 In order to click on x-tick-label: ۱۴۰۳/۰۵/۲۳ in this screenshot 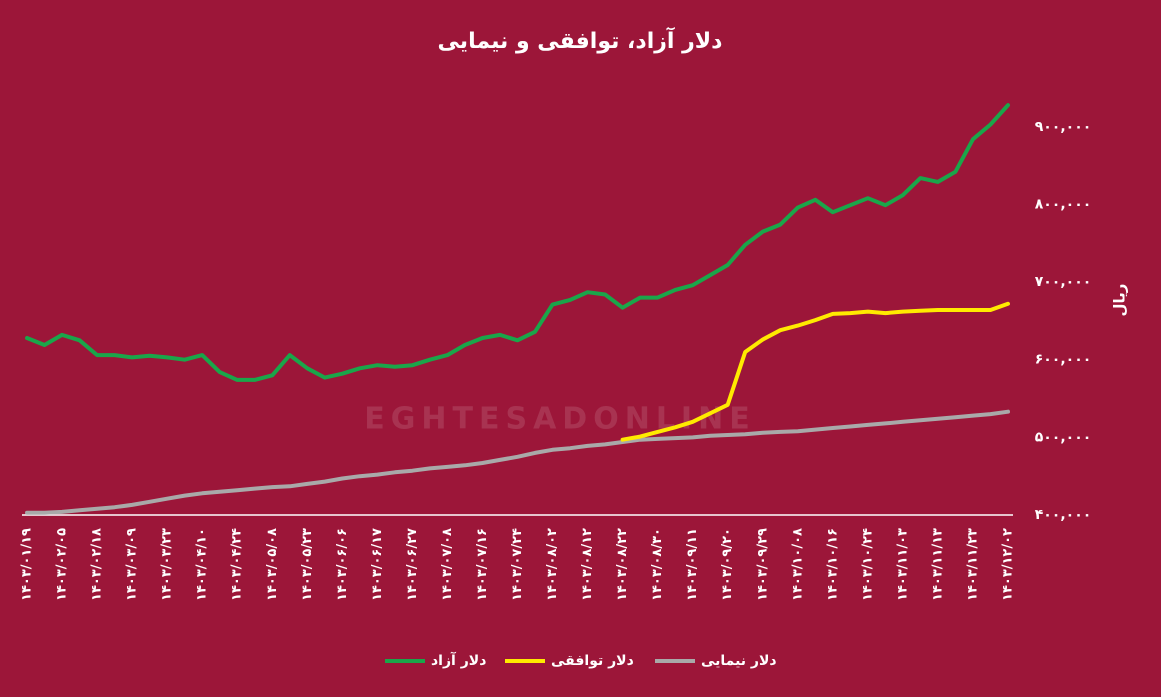, I will do `click(307, 564)`.